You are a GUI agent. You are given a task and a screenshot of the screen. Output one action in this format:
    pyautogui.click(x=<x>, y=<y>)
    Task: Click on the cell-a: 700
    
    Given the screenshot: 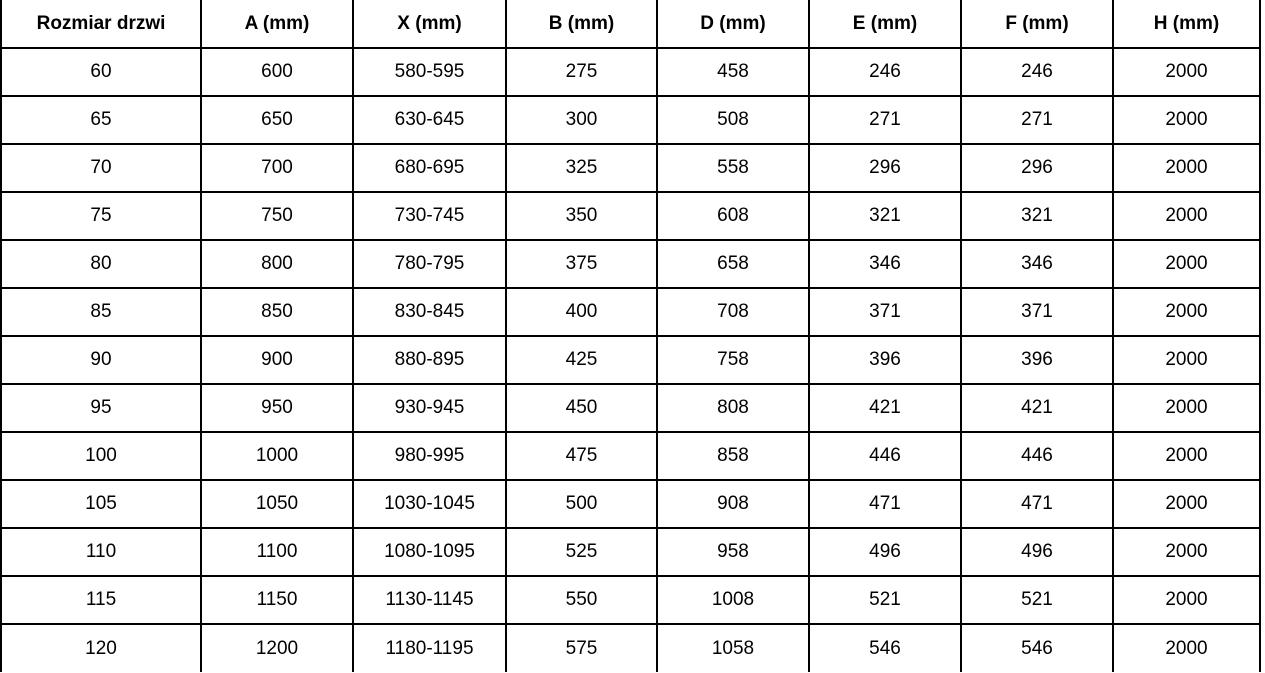 What is the action you would take?
    pyautogui.click(x=277, y=168)
    